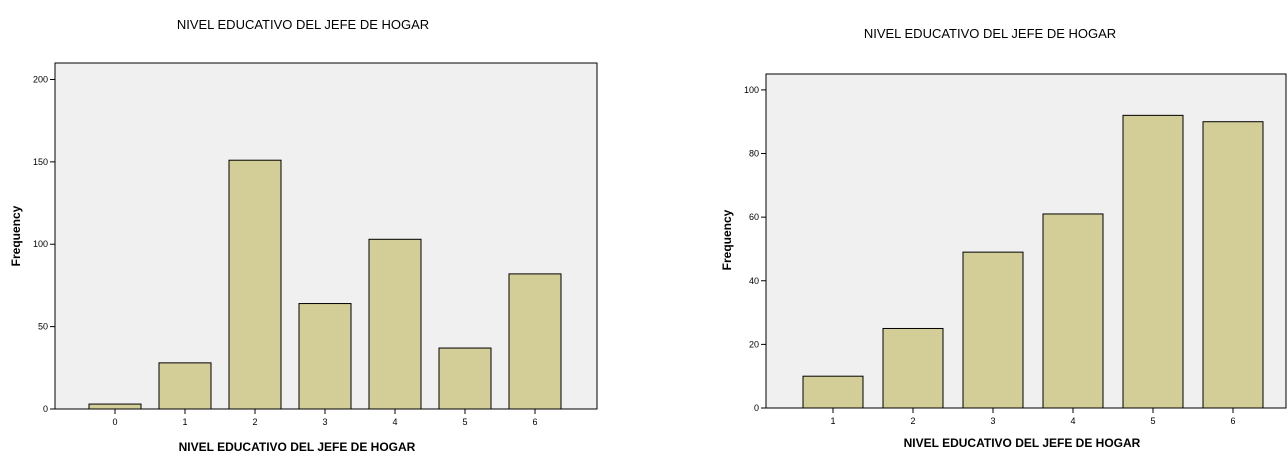 This screenshot has width=1288, height=453. What do you see at coordinates (754, 154) in the screenshot?
I see `y-tick-label: 80` at bounding box center [754, 154].